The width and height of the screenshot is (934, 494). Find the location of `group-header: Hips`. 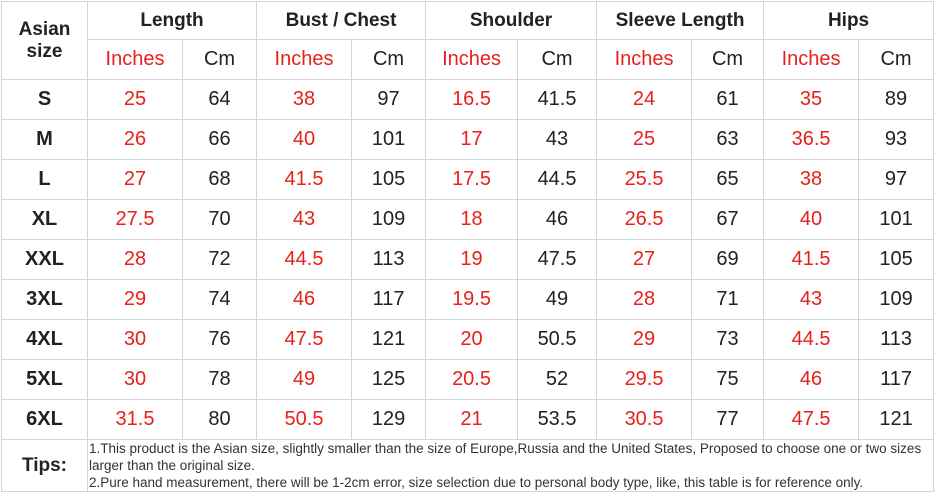

group-header: Hips is located at coordinates (848, 20).